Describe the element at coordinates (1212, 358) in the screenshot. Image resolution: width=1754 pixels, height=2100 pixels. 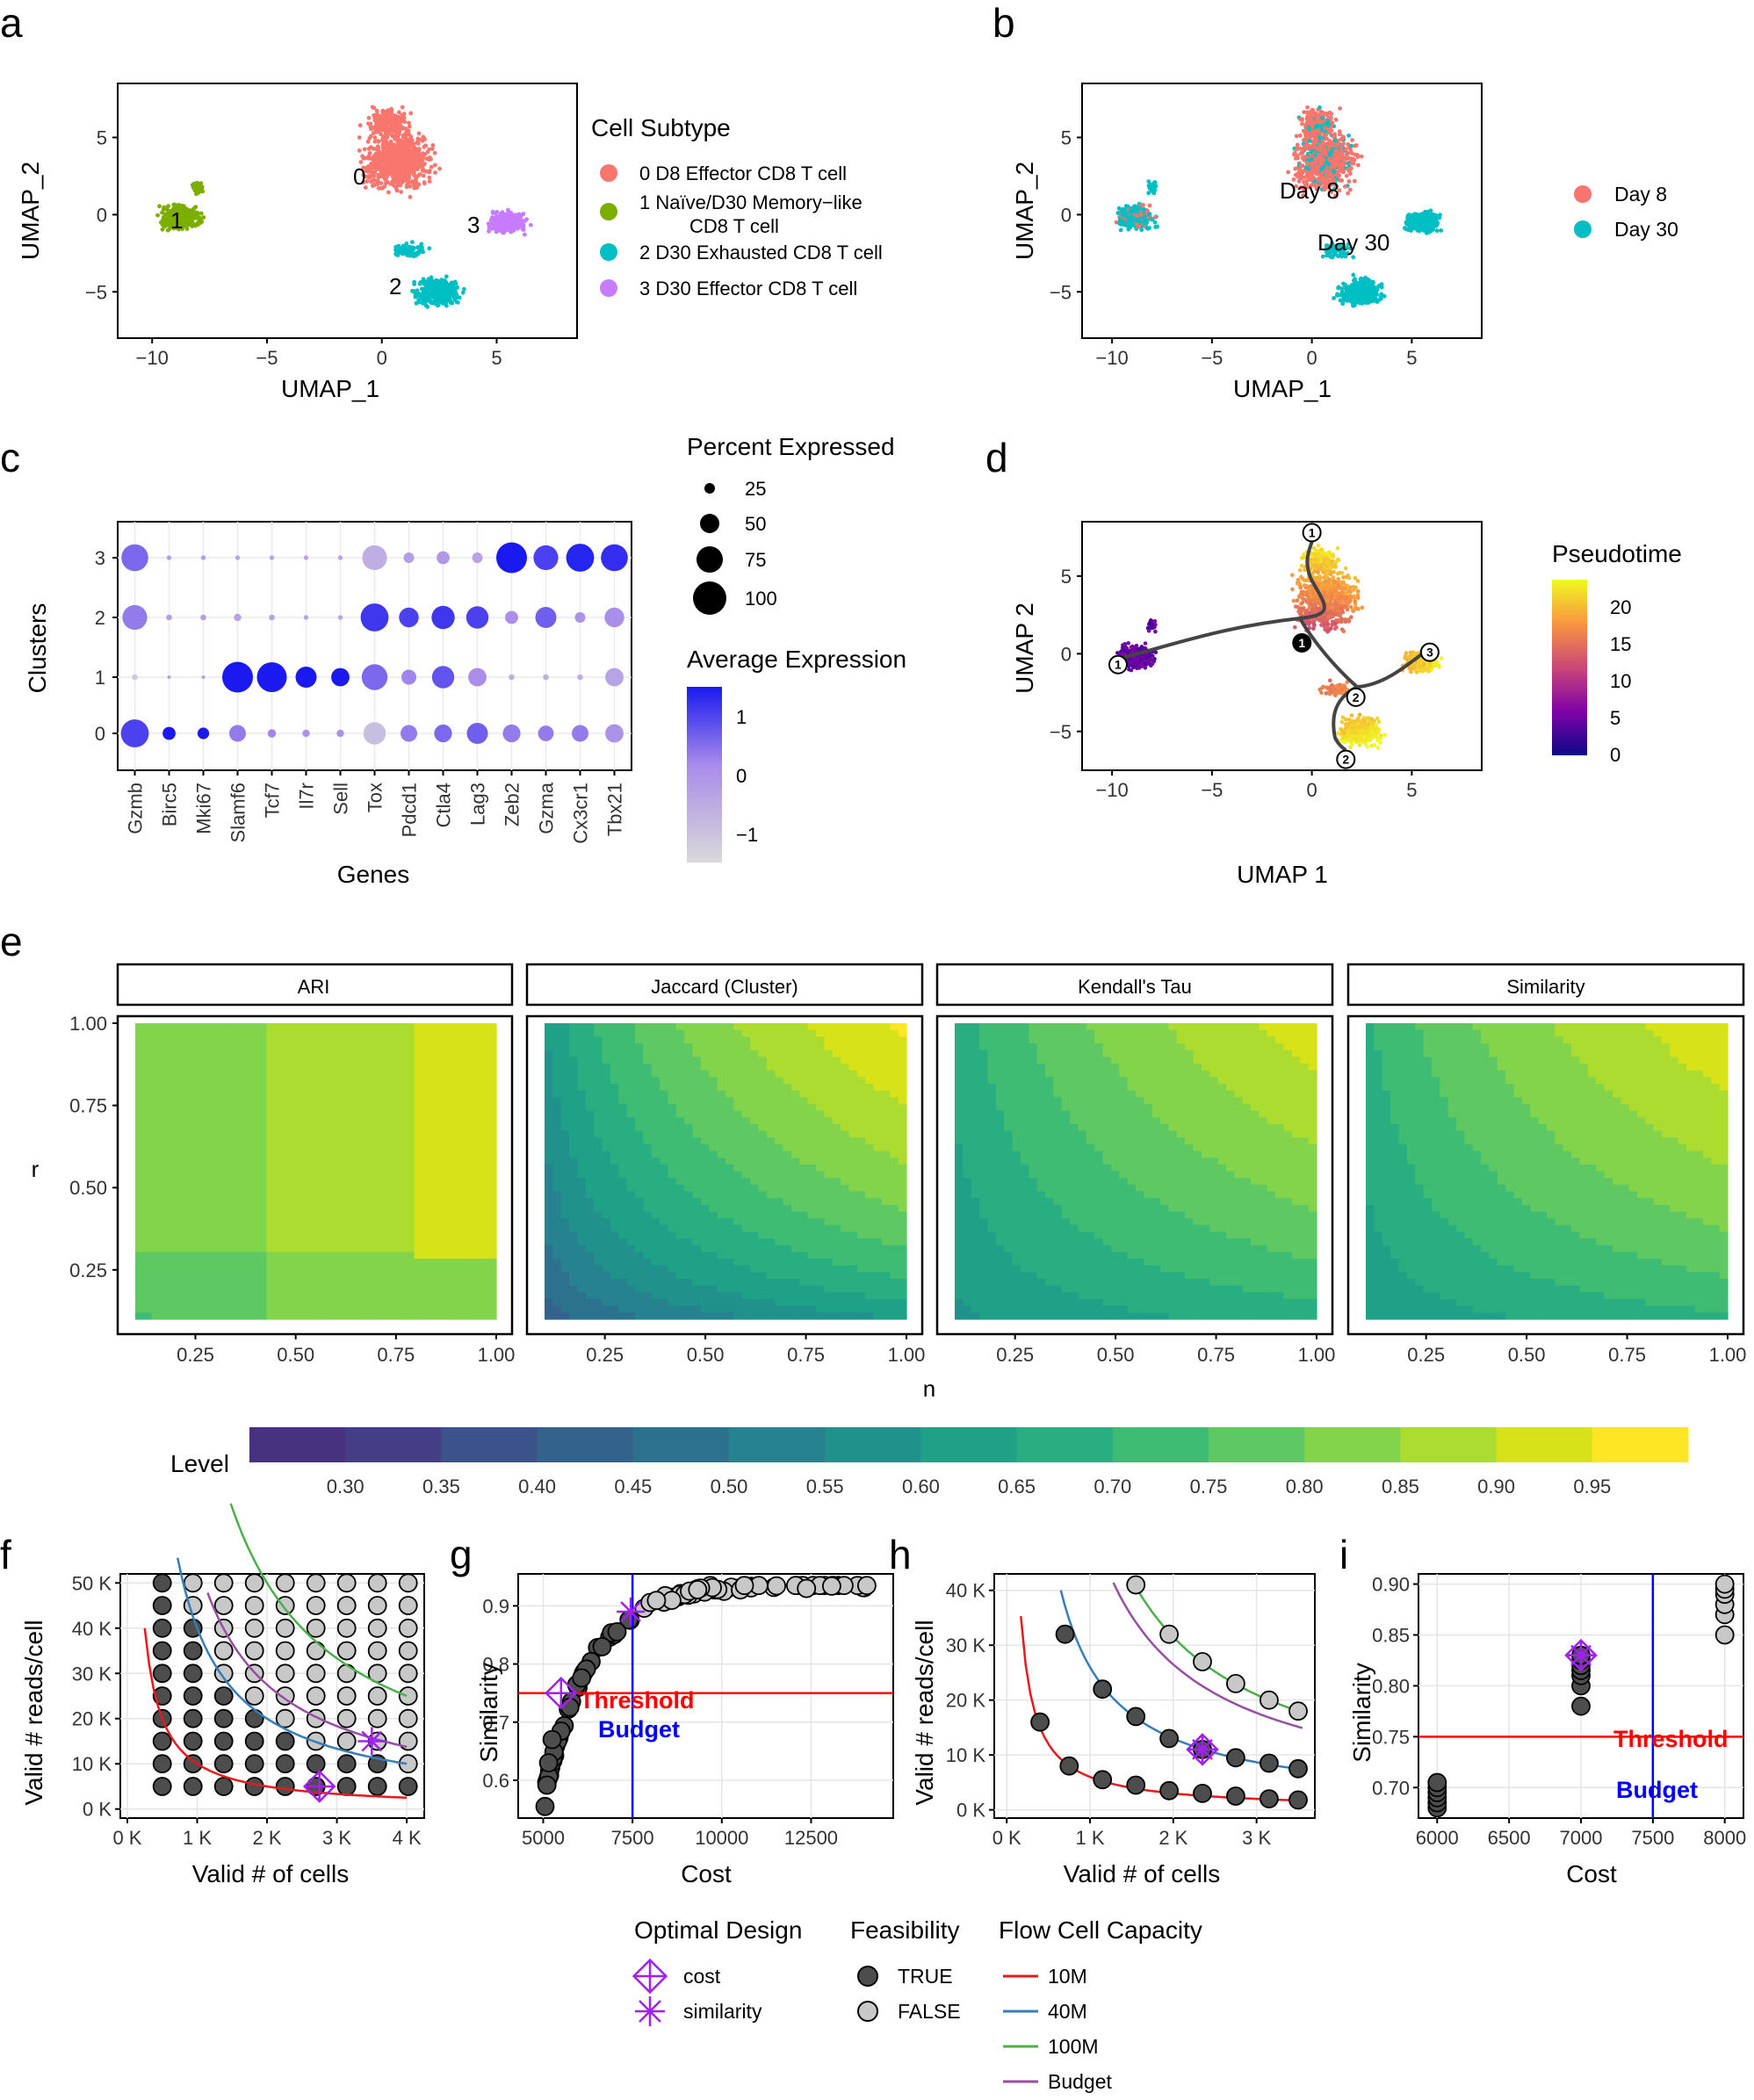
I see `panel-b-xtick-label: −5` at that location.